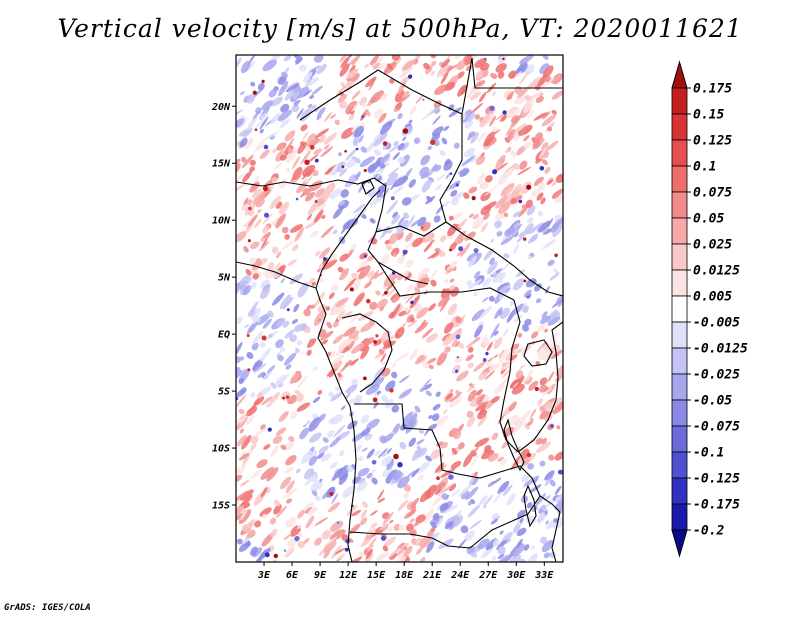 The image size is (800, 618). Describe the element at coordinates (406, 439) in the screenshot. I see `border-angola` at that location.